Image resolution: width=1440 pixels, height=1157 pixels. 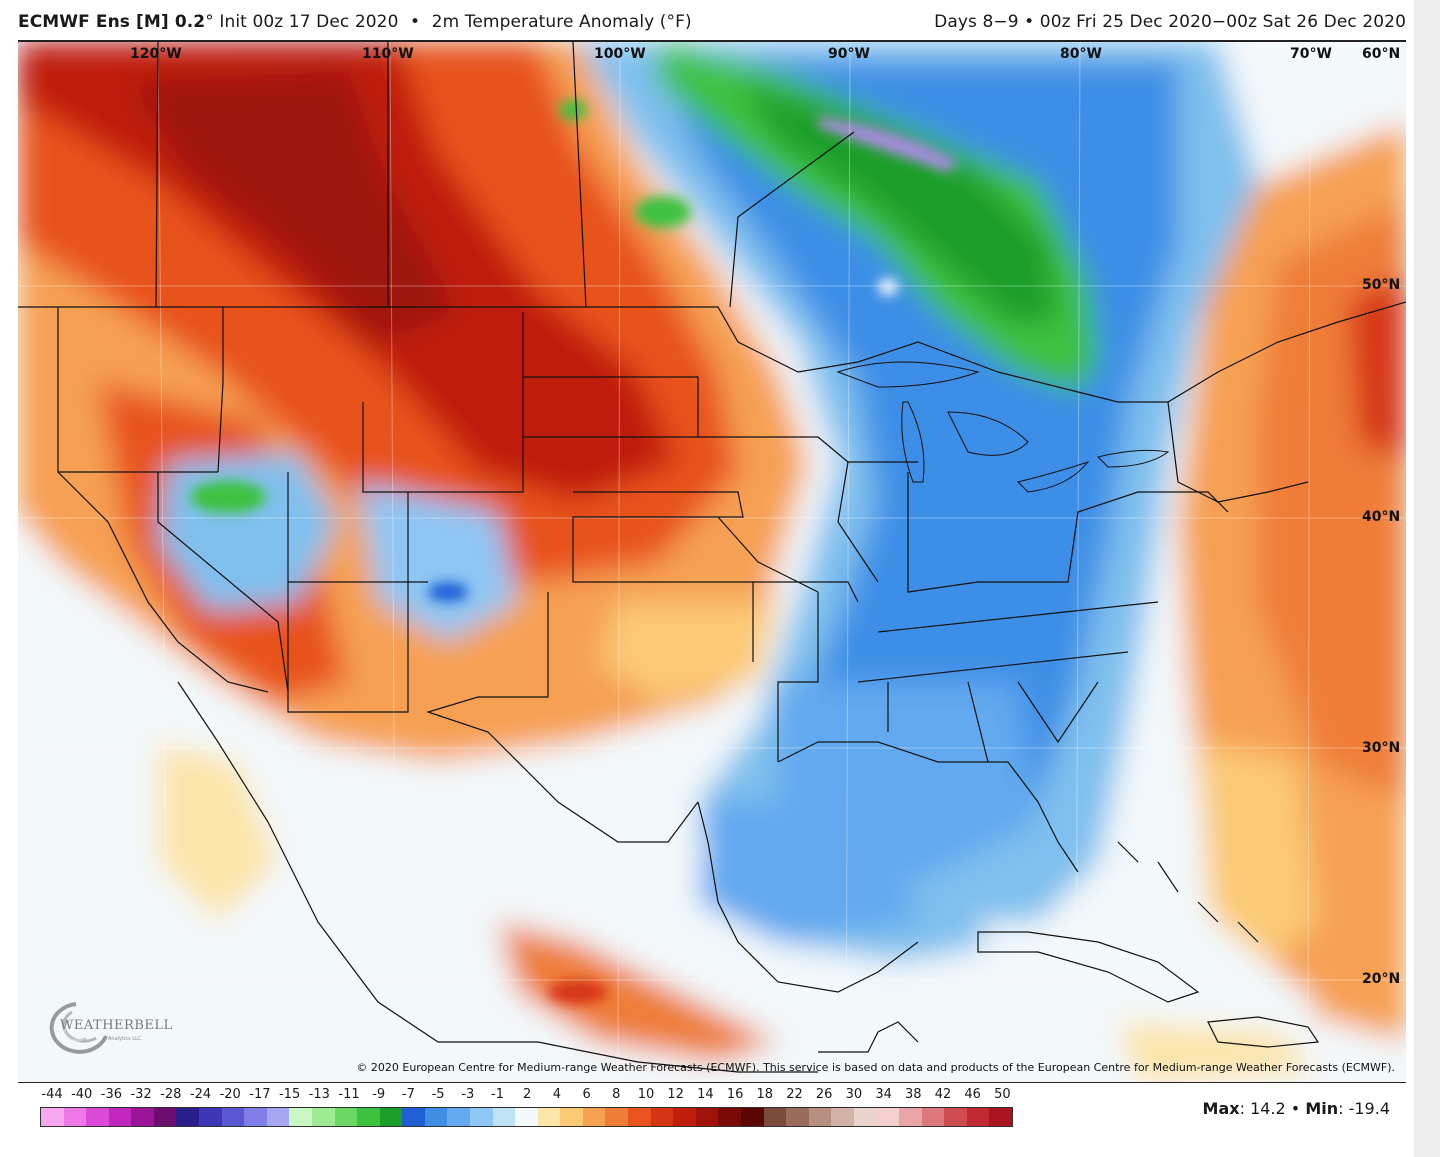 What do you see at coordinates (1221, 1108) in the screenshot?
I see `max-label: Max` at bounding box center [1221, 1108].